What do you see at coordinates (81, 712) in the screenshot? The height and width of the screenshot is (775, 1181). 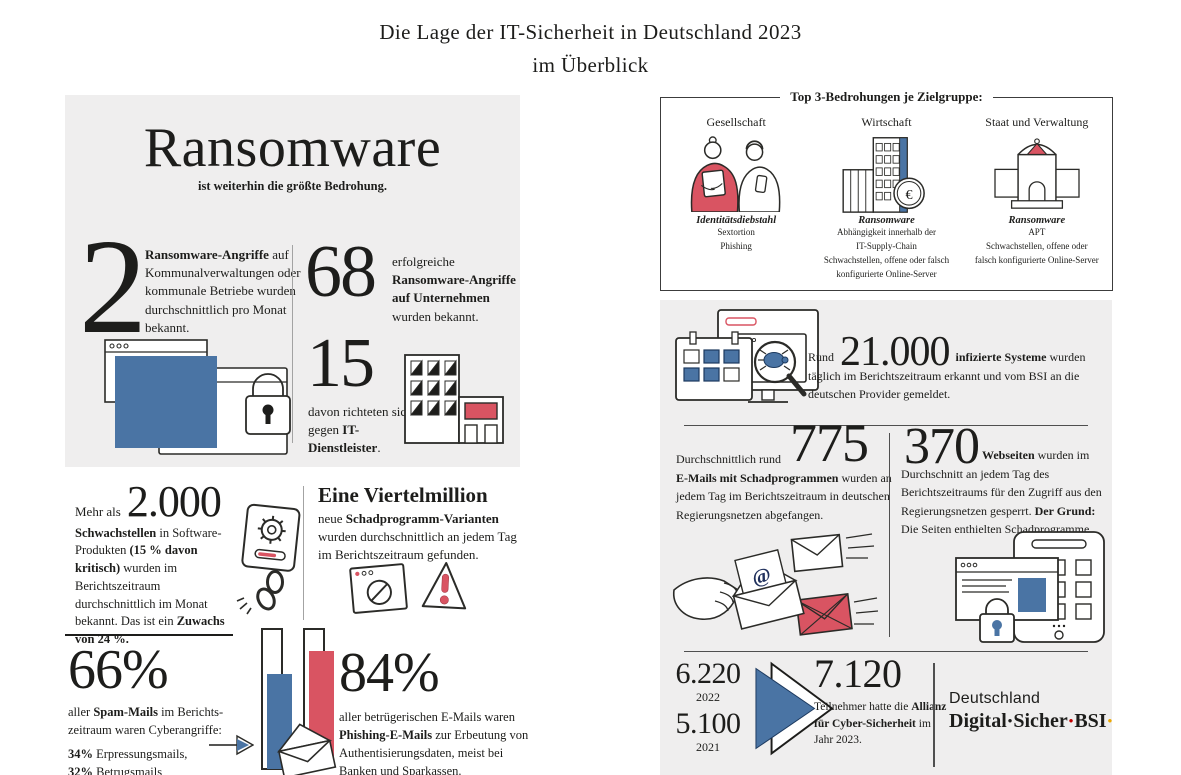 I see `spam-text1: aller` at bounding box center [81, 712].